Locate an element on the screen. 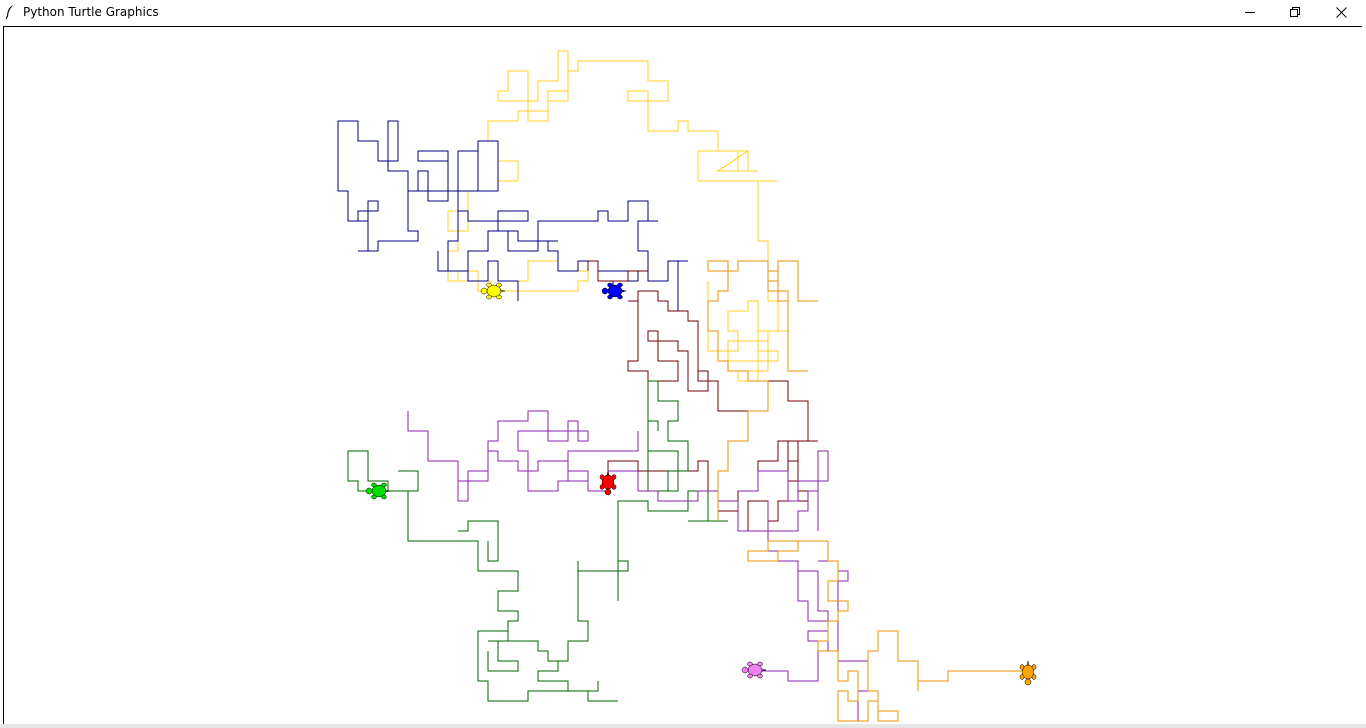 The height and width of the screenshot is (728, 1366). gold-trail is located at coordinates (613, 205).